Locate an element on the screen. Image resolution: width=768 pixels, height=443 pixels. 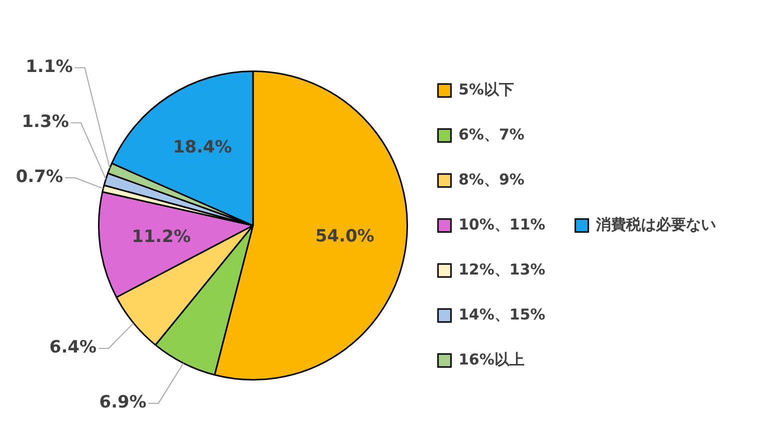
legend-label: 8%、9% is located at coordinates (491, 179).